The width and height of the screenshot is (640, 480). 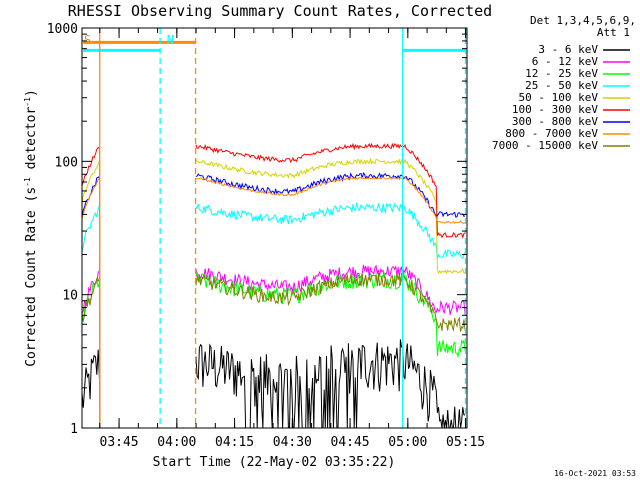 What do you see at coordinates (31, 142) in the screenshot?
I see `y-axis-label-mid: detector` at bounding box center [31, 142].